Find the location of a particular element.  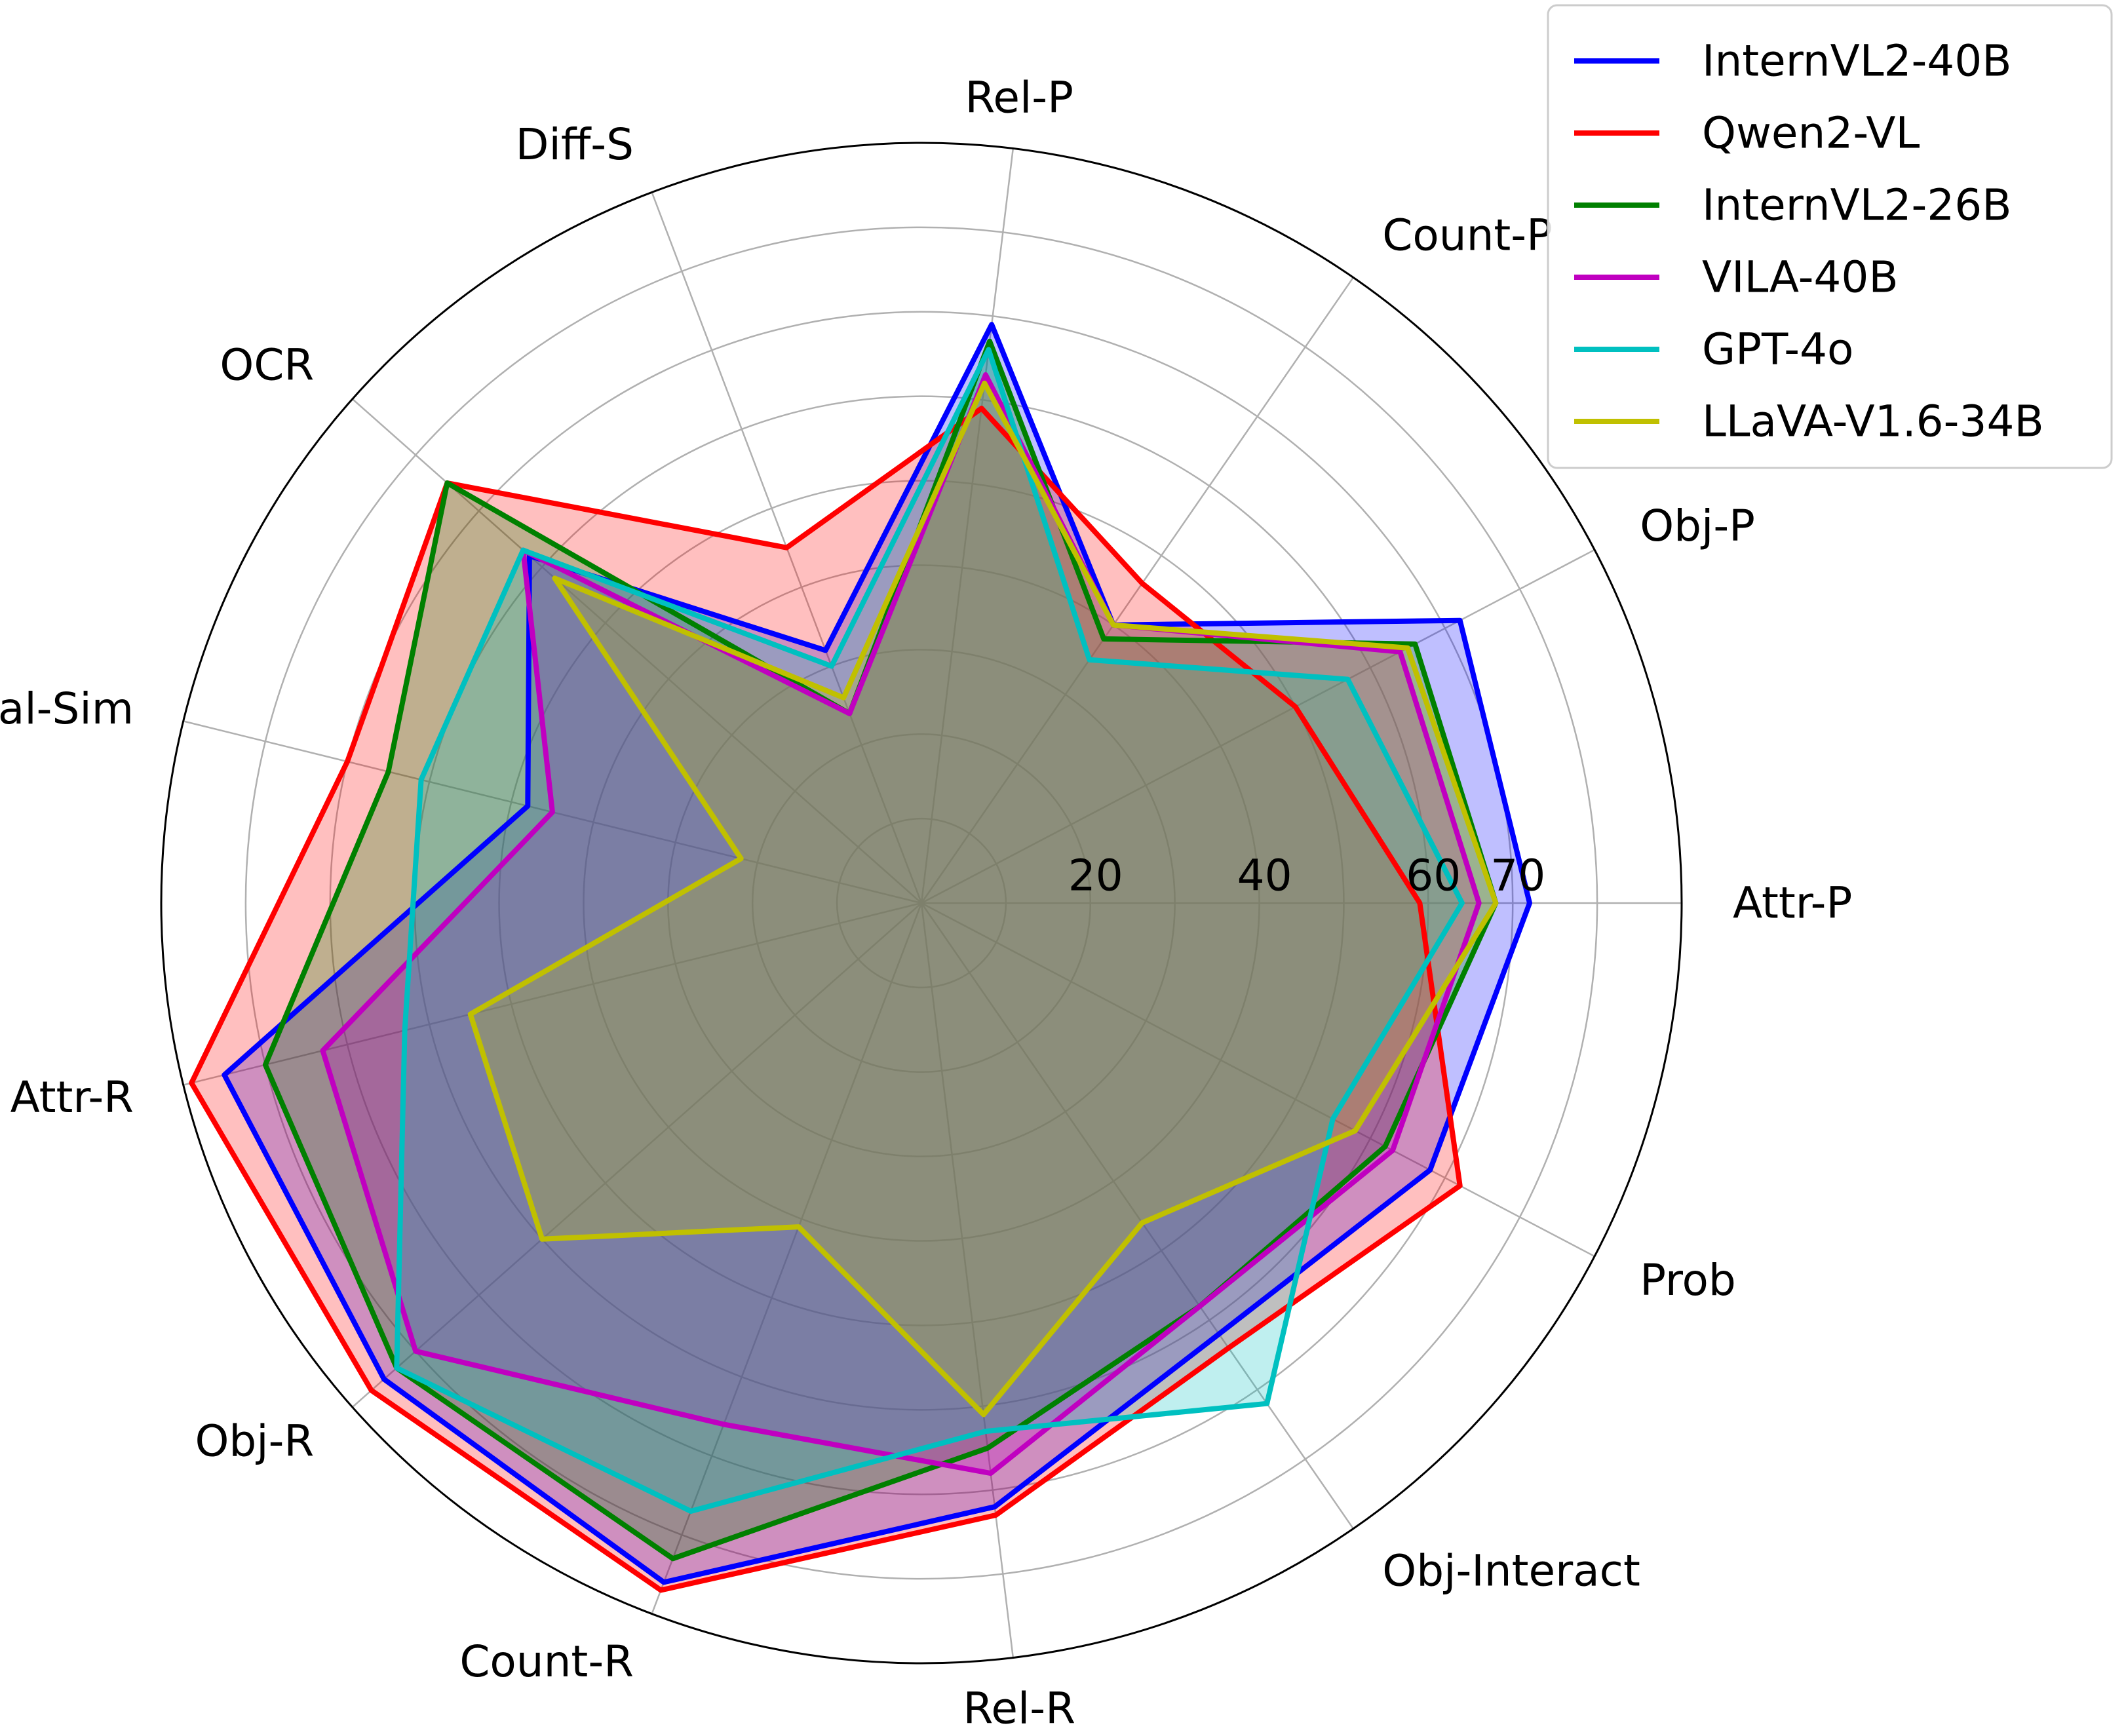

legend-box is located at coordinates (1830, 236).